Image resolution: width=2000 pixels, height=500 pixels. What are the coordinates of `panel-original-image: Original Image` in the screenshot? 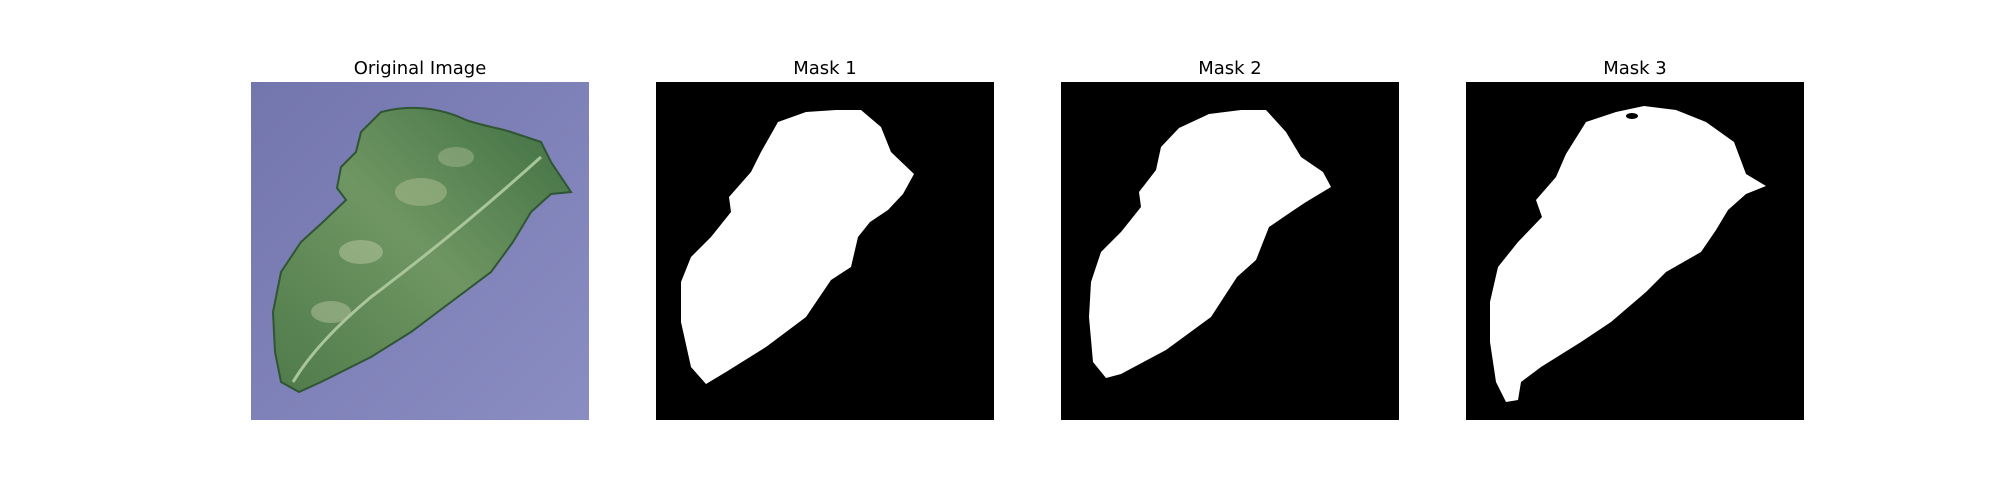 It's located at (420, 238).